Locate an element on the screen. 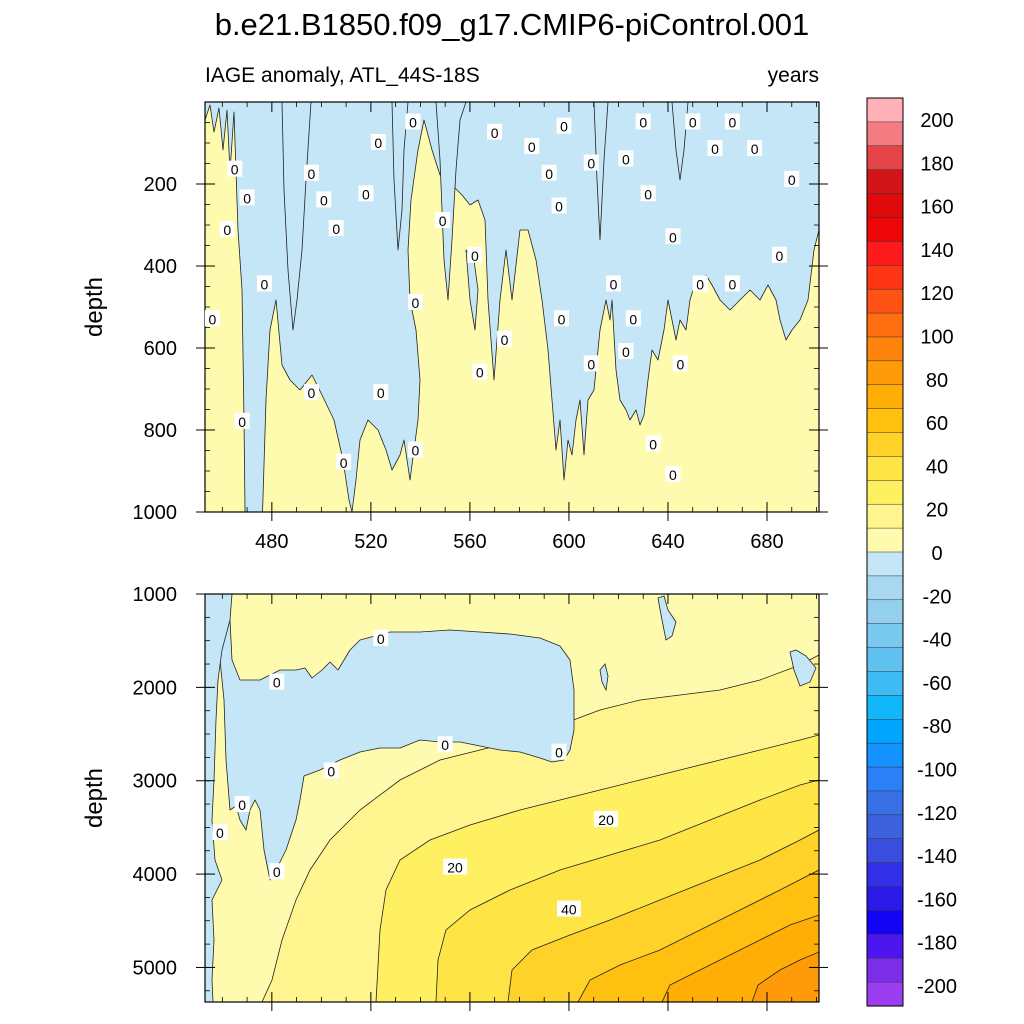 The height and width of the screenshot is (1024, 1024). colorbar-label: -160 is located at coordinates (937, 900).